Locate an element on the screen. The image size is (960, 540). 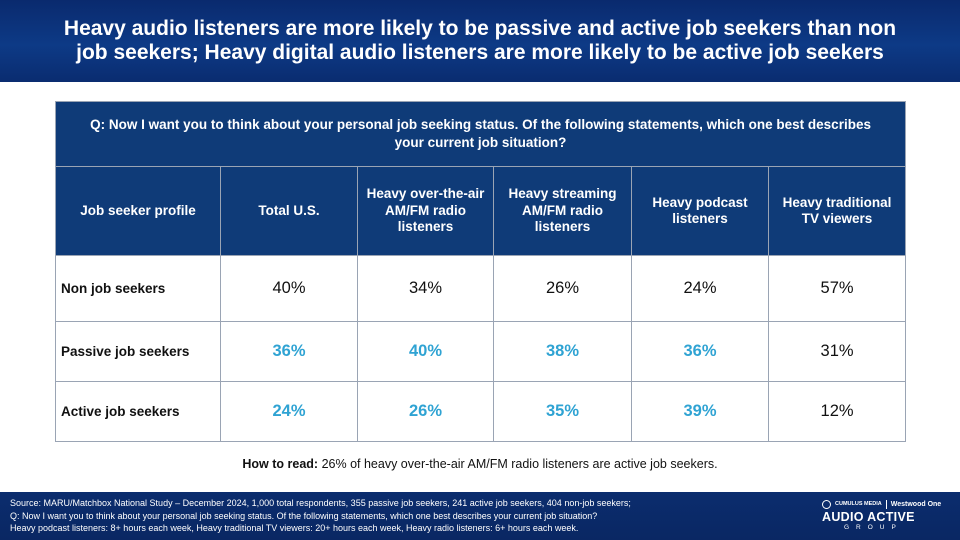
logo-partner: Westwood One is located at coordinates (916, 504).